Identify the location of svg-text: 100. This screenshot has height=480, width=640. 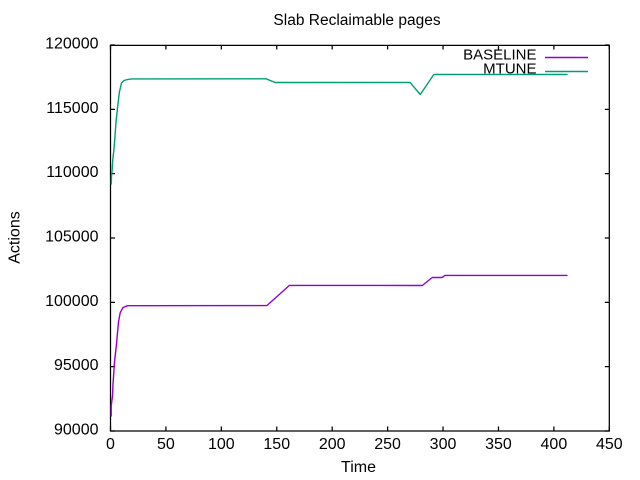
(221, 444).